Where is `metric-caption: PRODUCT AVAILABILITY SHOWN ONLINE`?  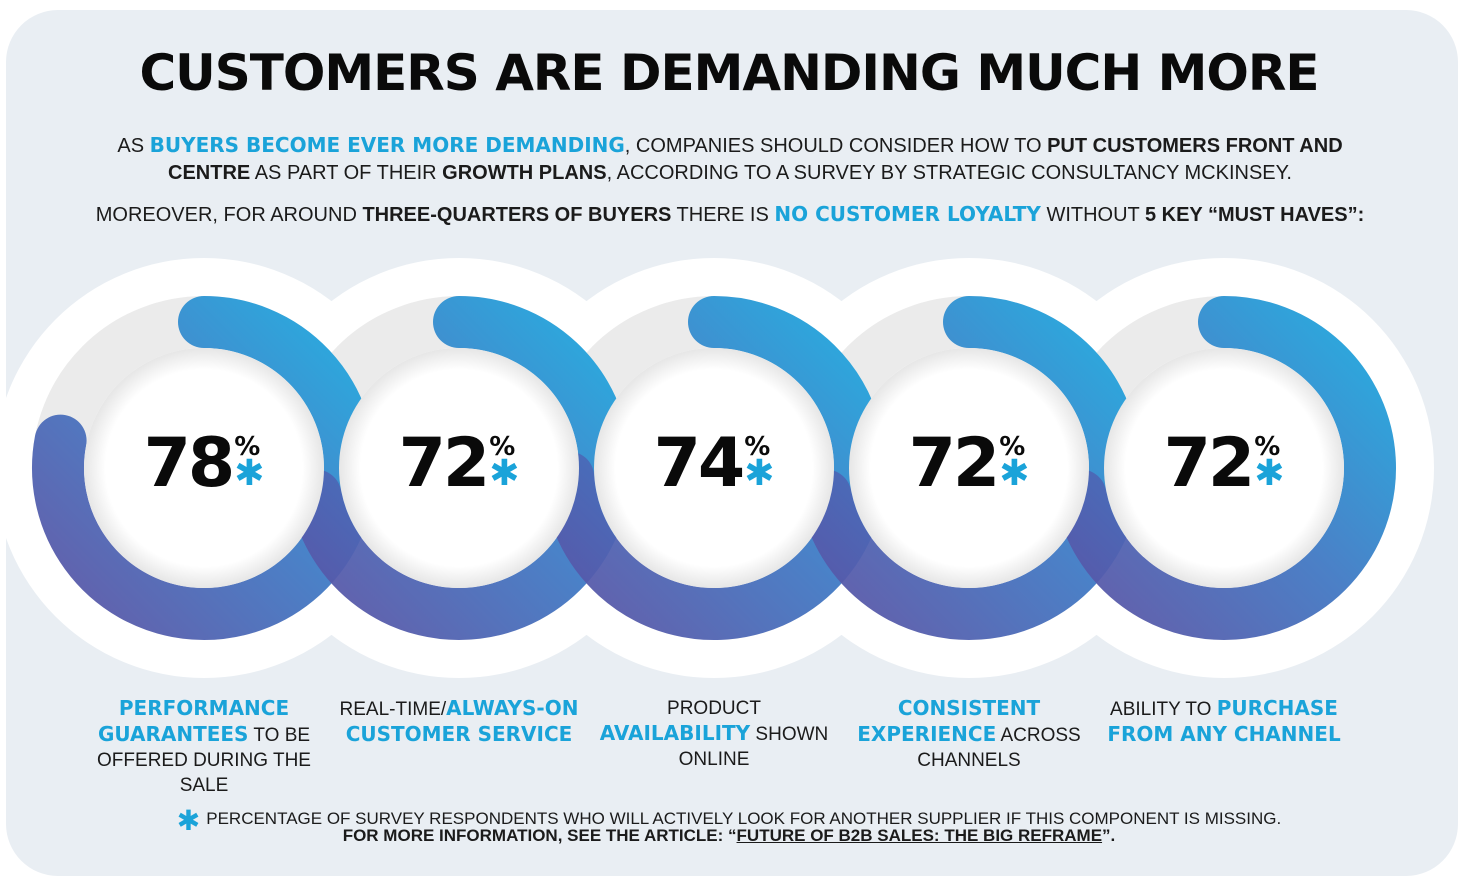 metric-caption: PRODUCT AVAILABILITY SHOWN ONLINE is located at coordinates (714, 734).